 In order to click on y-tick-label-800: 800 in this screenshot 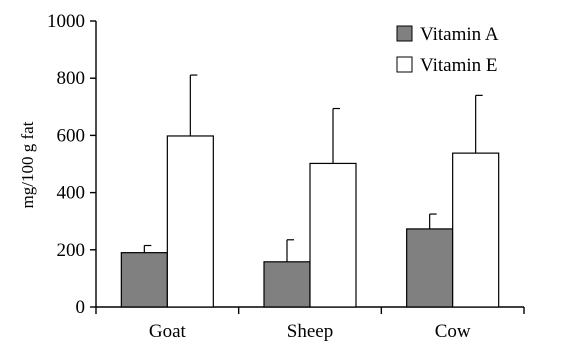, I will do `click(71, 78)`.